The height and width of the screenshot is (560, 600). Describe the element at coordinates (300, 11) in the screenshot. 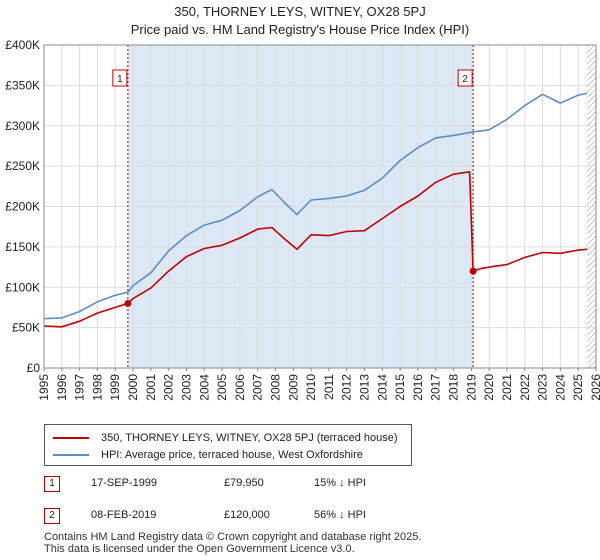

I see `chart-title-address: 350, THORNEY LEYS, WITNEY, OX28 5PJ` at that location.